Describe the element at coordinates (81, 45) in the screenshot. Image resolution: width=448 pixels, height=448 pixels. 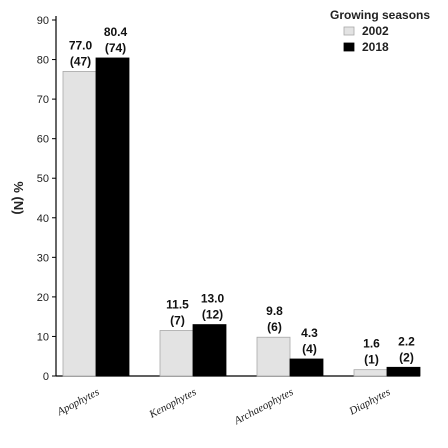
I see `value-label: 77.0` at that location.